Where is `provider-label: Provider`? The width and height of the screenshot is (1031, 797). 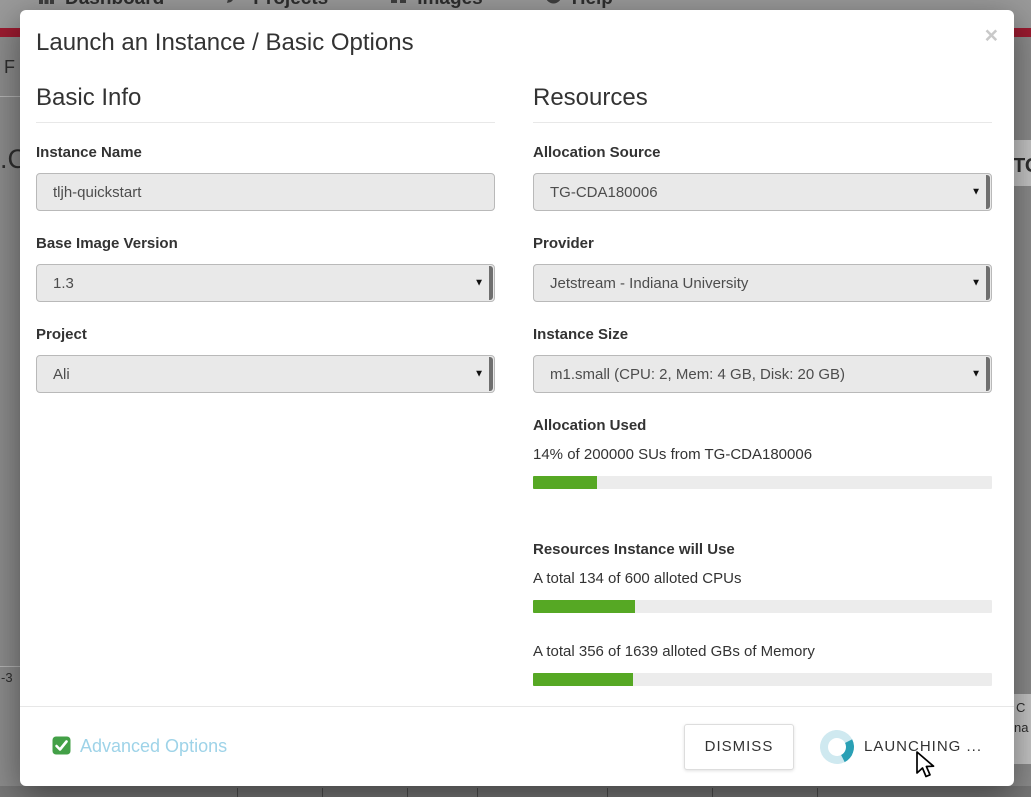 provider-label: Provider is located at coordinates (563, 243).